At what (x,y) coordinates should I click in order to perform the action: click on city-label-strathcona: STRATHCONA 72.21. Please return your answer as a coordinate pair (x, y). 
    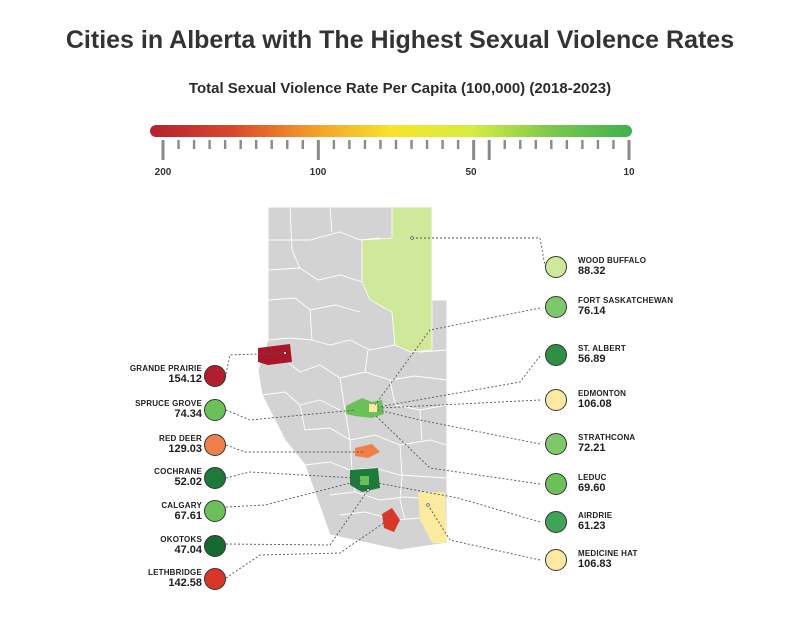
    Looking at the image, I should click on (606, 444).